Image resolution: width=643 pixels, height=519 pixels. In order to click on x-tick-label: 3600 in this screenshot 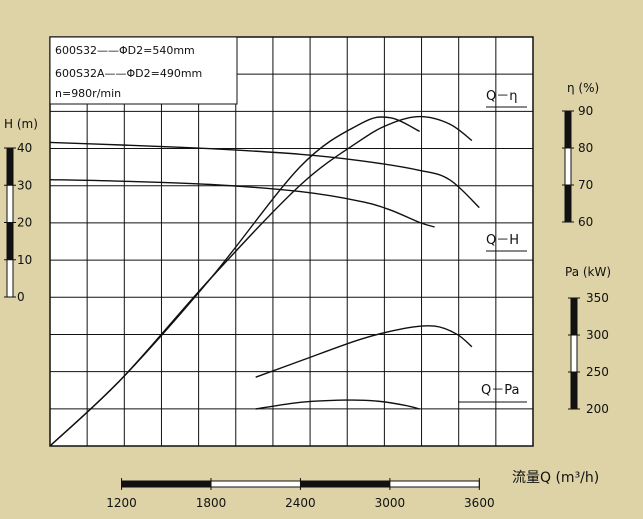, I will do `click(479, 503)`.